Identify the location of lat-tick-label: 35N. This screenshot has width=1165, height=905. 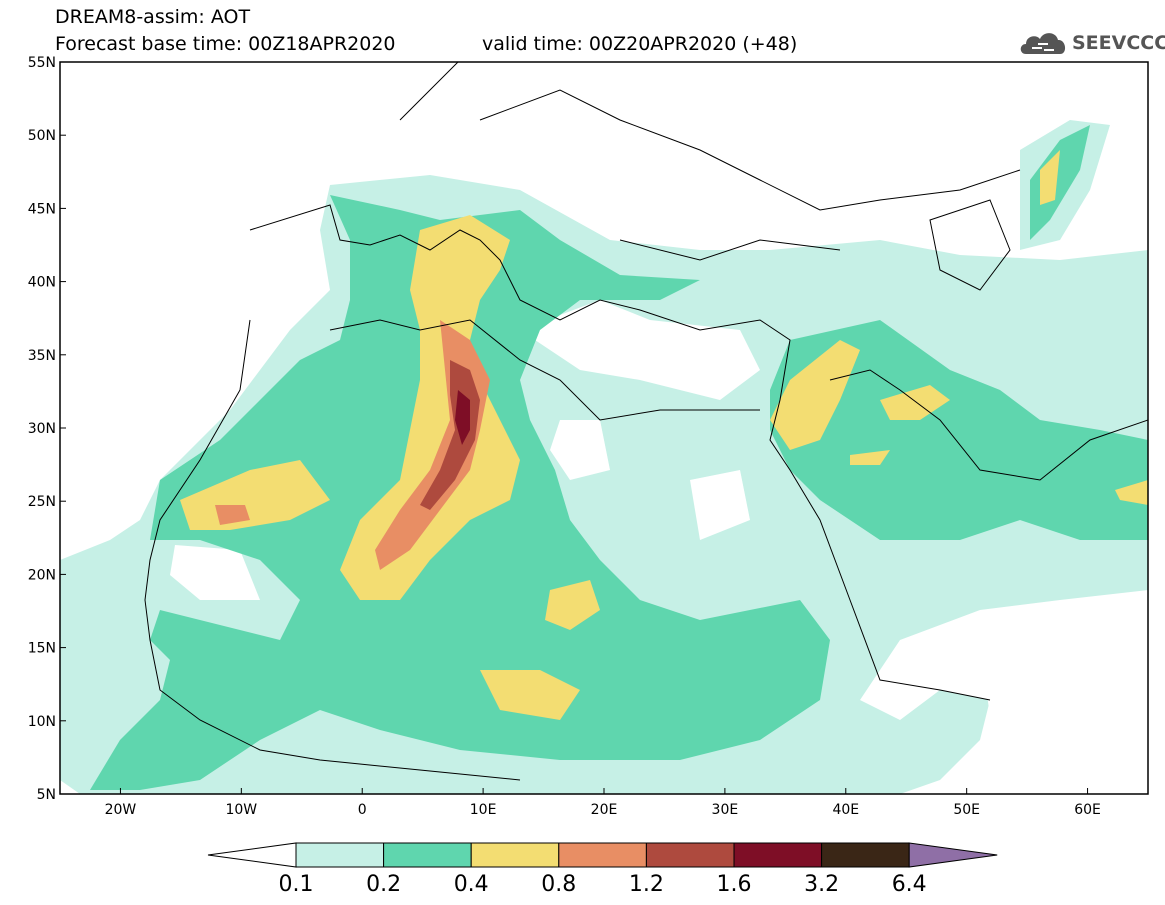
(42, 356).